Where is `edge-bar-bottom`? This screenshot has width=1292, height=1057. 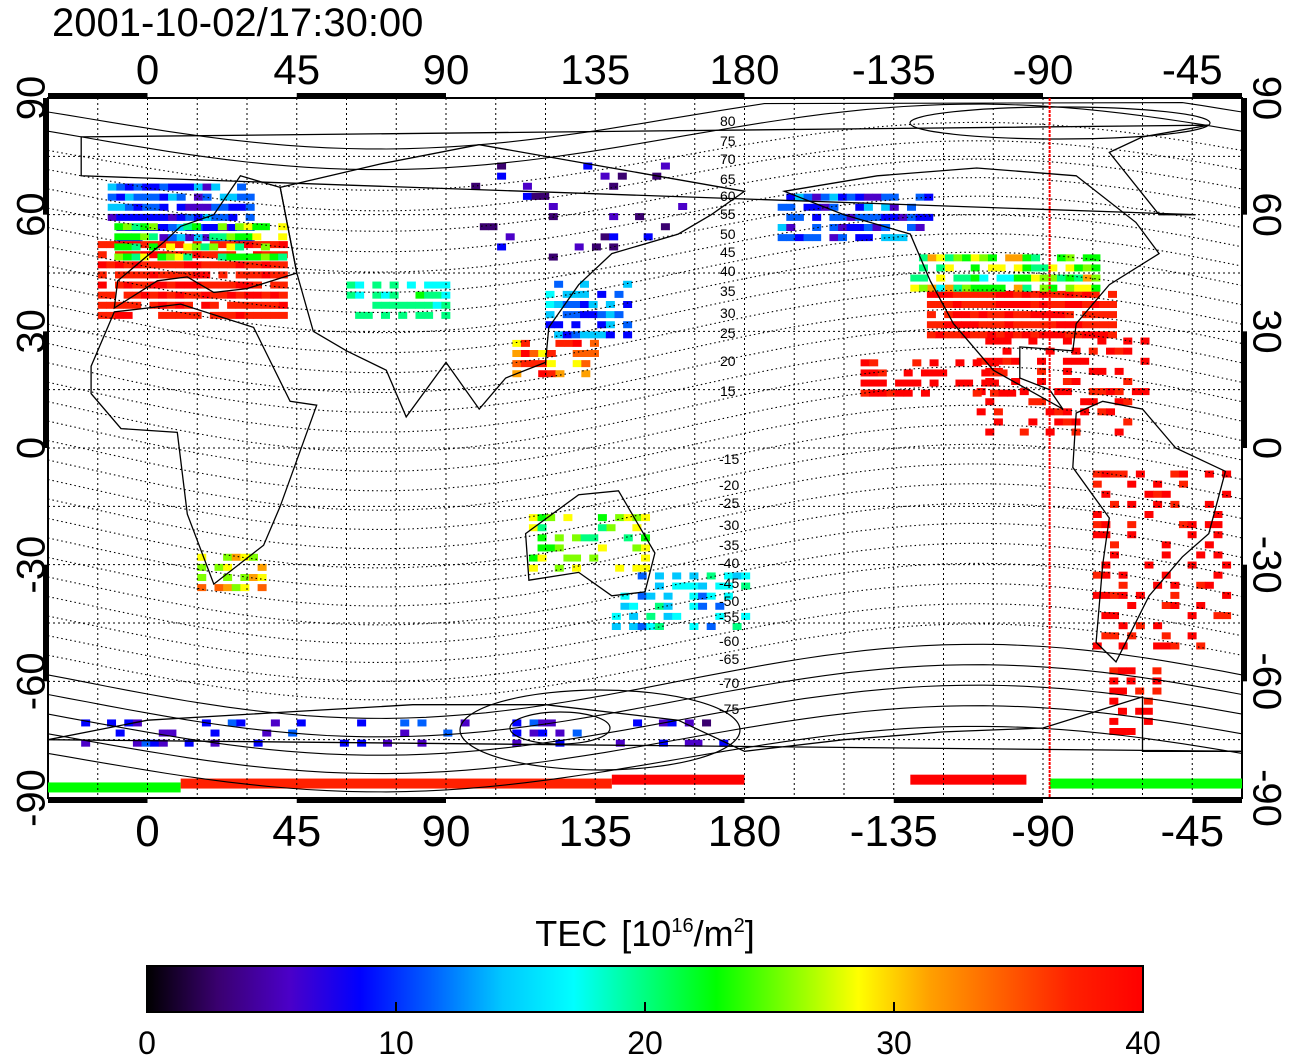
edge-bar-bottom is located at coordinates (371, 800).